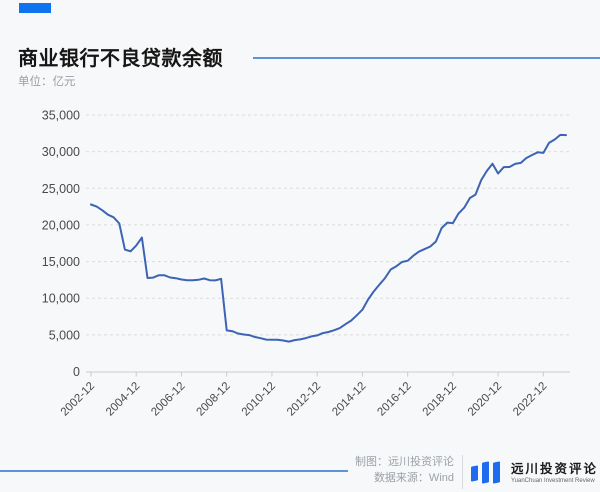  Describe the element at coordinates (394, 399) in the screenshot. I see `x-axis-tick-label: 2016-12` at that location.